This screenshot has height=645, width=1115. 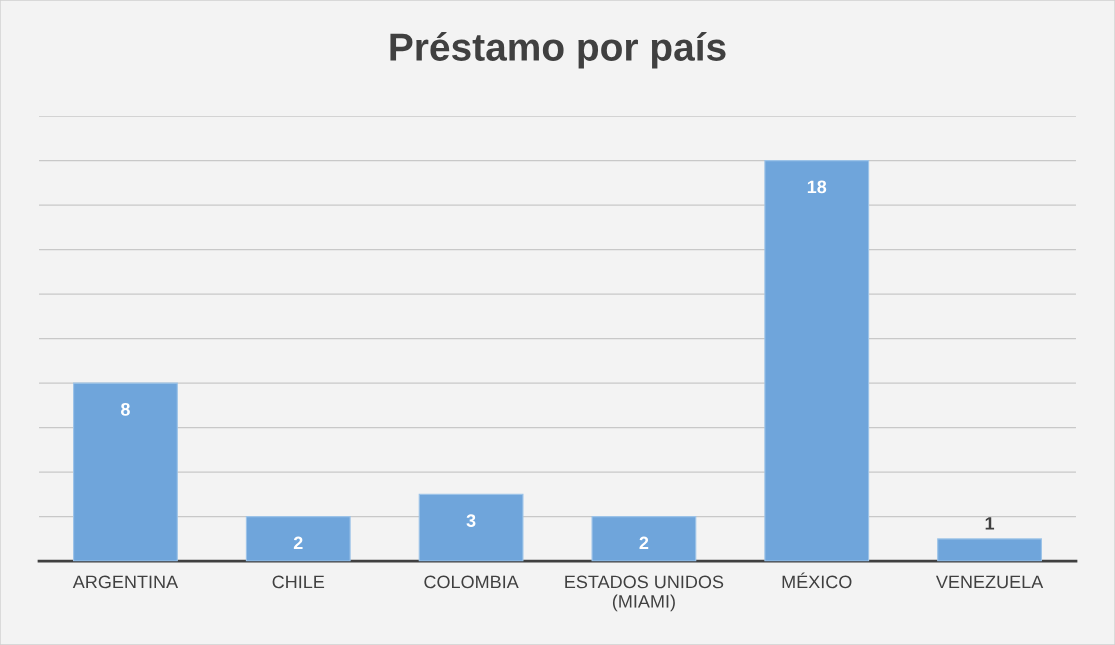 What do you see at coordinates (471, 521) in the screenshot?
I see `data-label: 3` at bounding box center [471, 521].